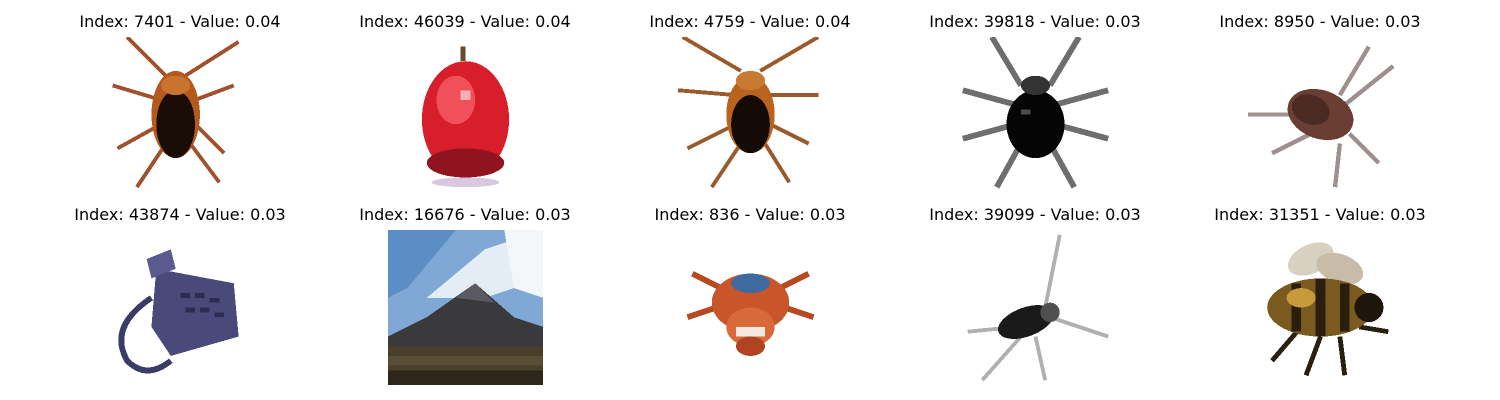  I want to click on index-value: 8950, so click(1294, 21).